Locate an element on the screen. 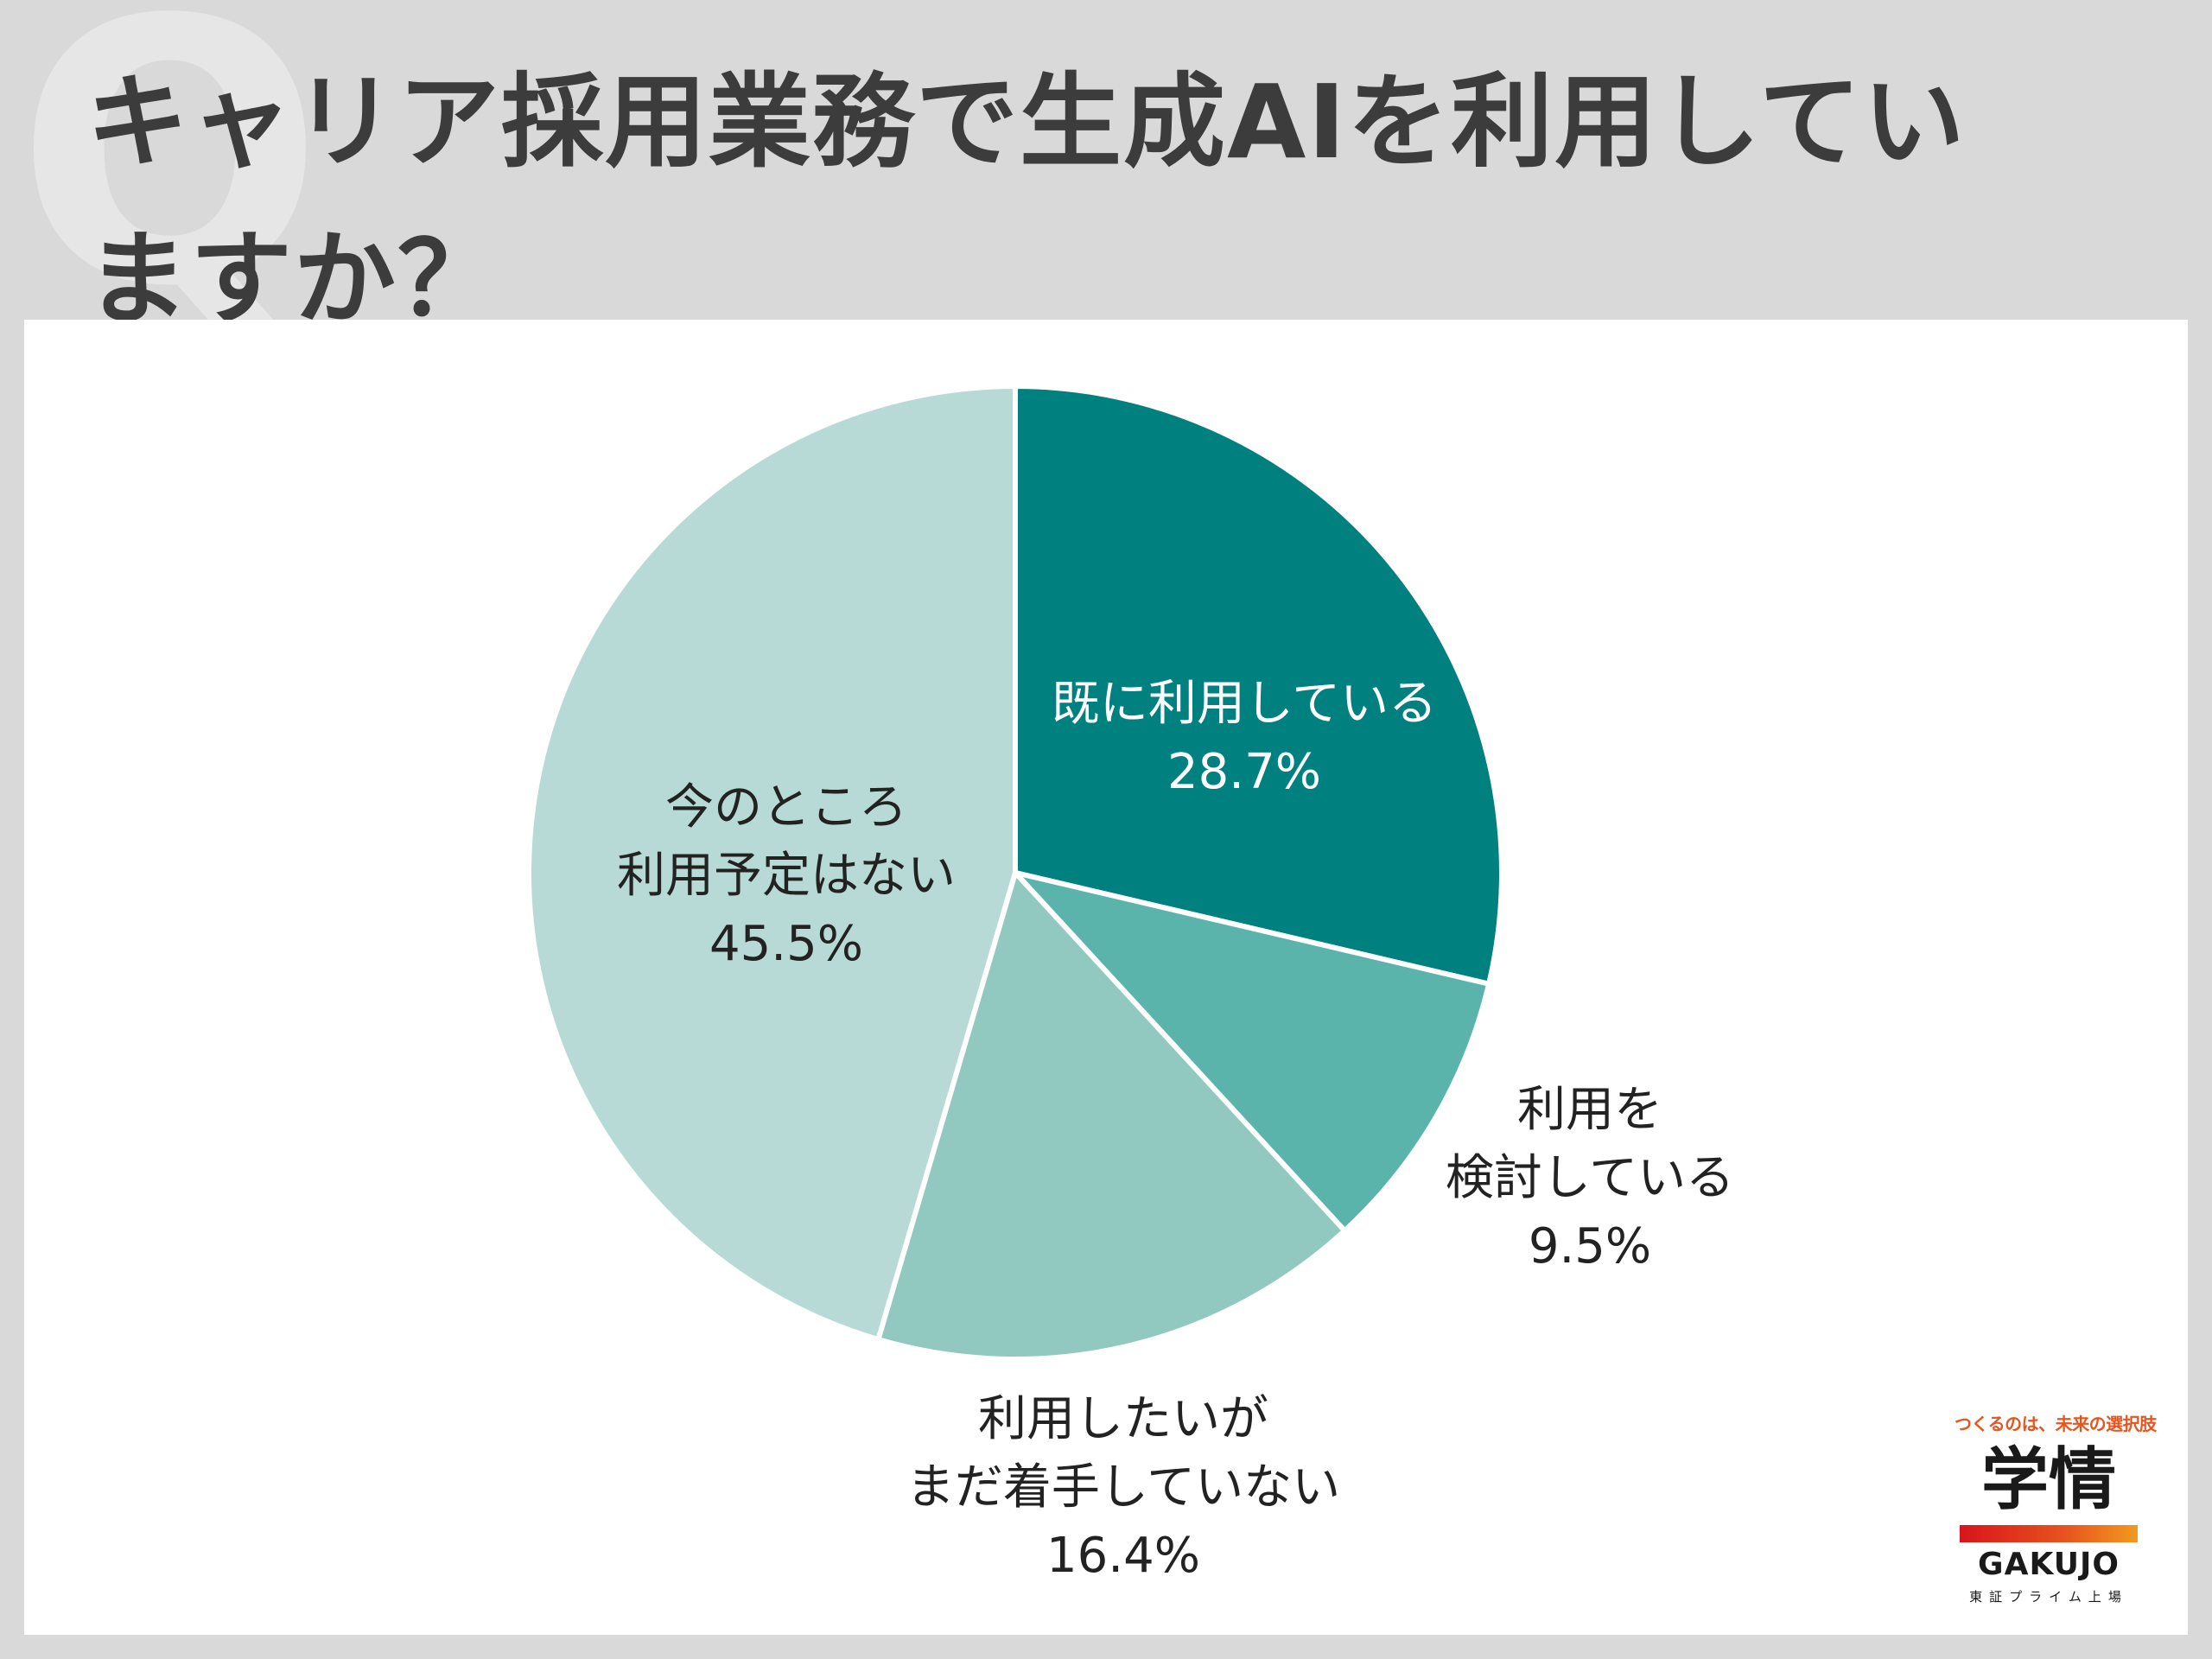 This screenshot has width=2212, height=1659. brand-kanji: 学情 is located at coordinates (2048, 1480).